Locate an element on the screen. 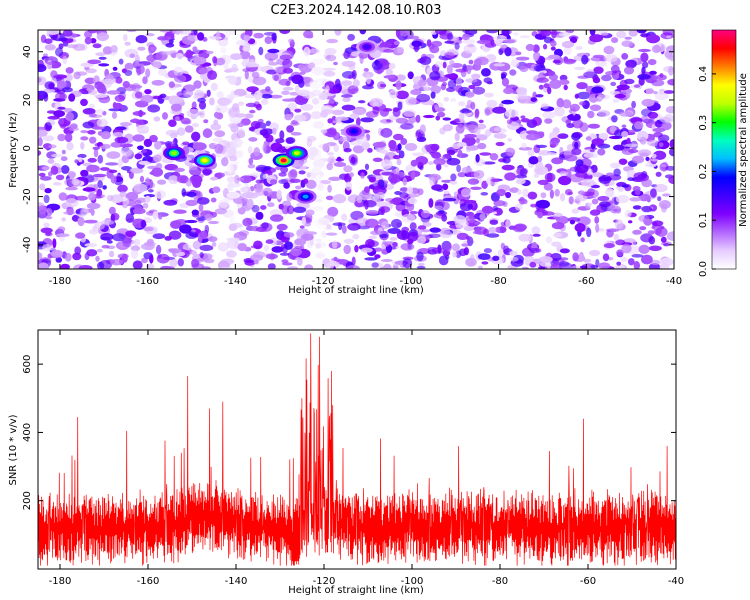 The width and height of the screenshot is (750, 600). heatmap-x-tick-label: -60 is located at coordinates (586, 281).